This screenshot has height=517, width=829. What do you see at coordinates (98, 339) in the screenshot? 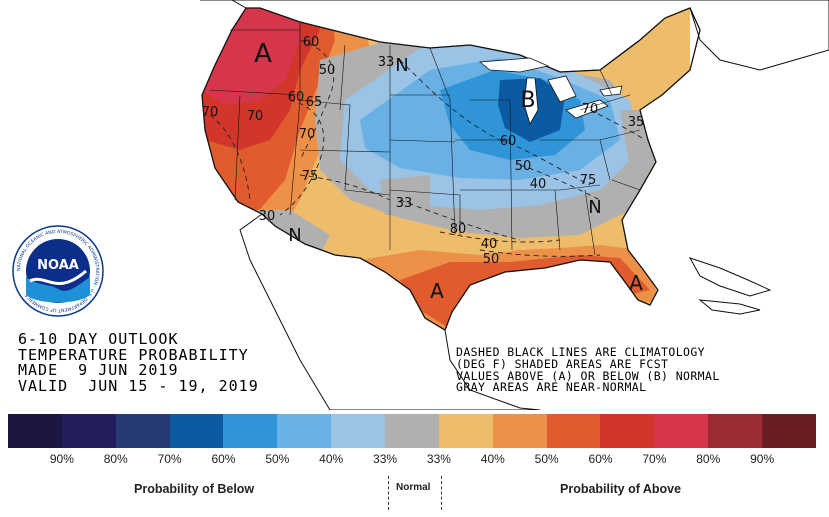
I see `outlook-line-1: 6-10 DAY OUTLOOK` at bounding box center [98, 339].